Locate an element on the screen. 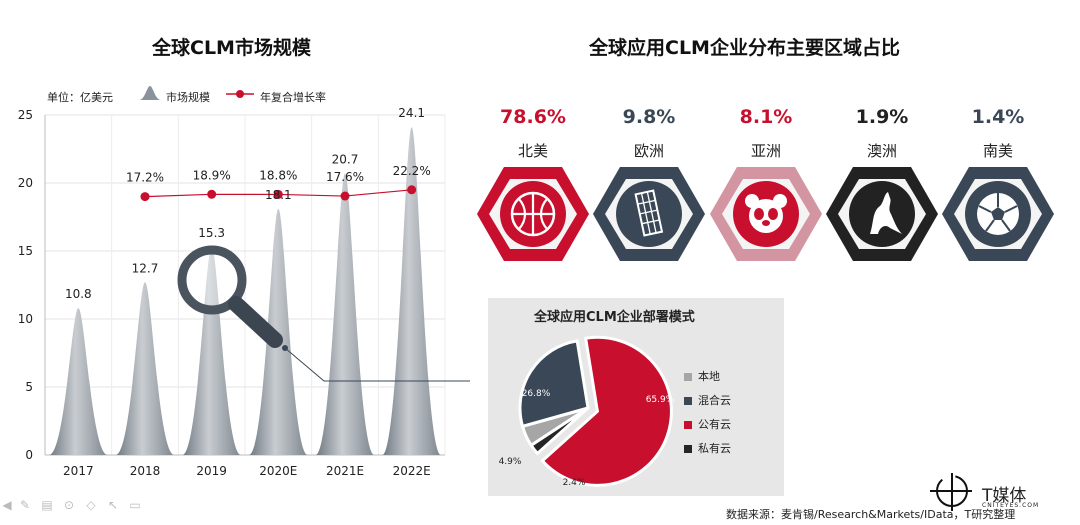 The height and width of the screenshot is (525, 1080). bar-value-label: 15.3 is located at coordinates (211, 233).